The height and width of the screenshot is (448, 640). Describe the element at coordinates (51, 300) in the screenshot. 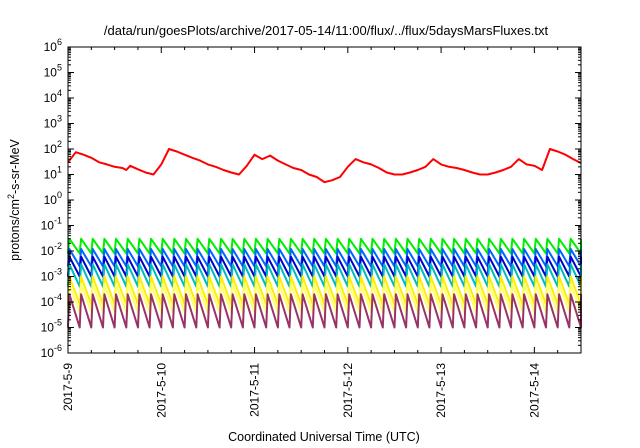

I see `y-tick-label: 10⁻⁴` at that location.